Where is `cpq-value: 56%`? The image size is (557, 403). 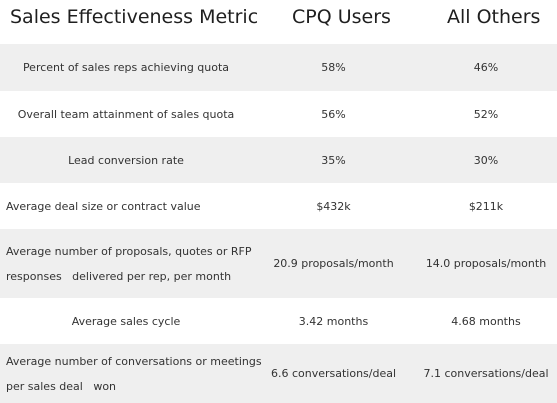
cpq-value: 56% is located at coordinates (333, 114).